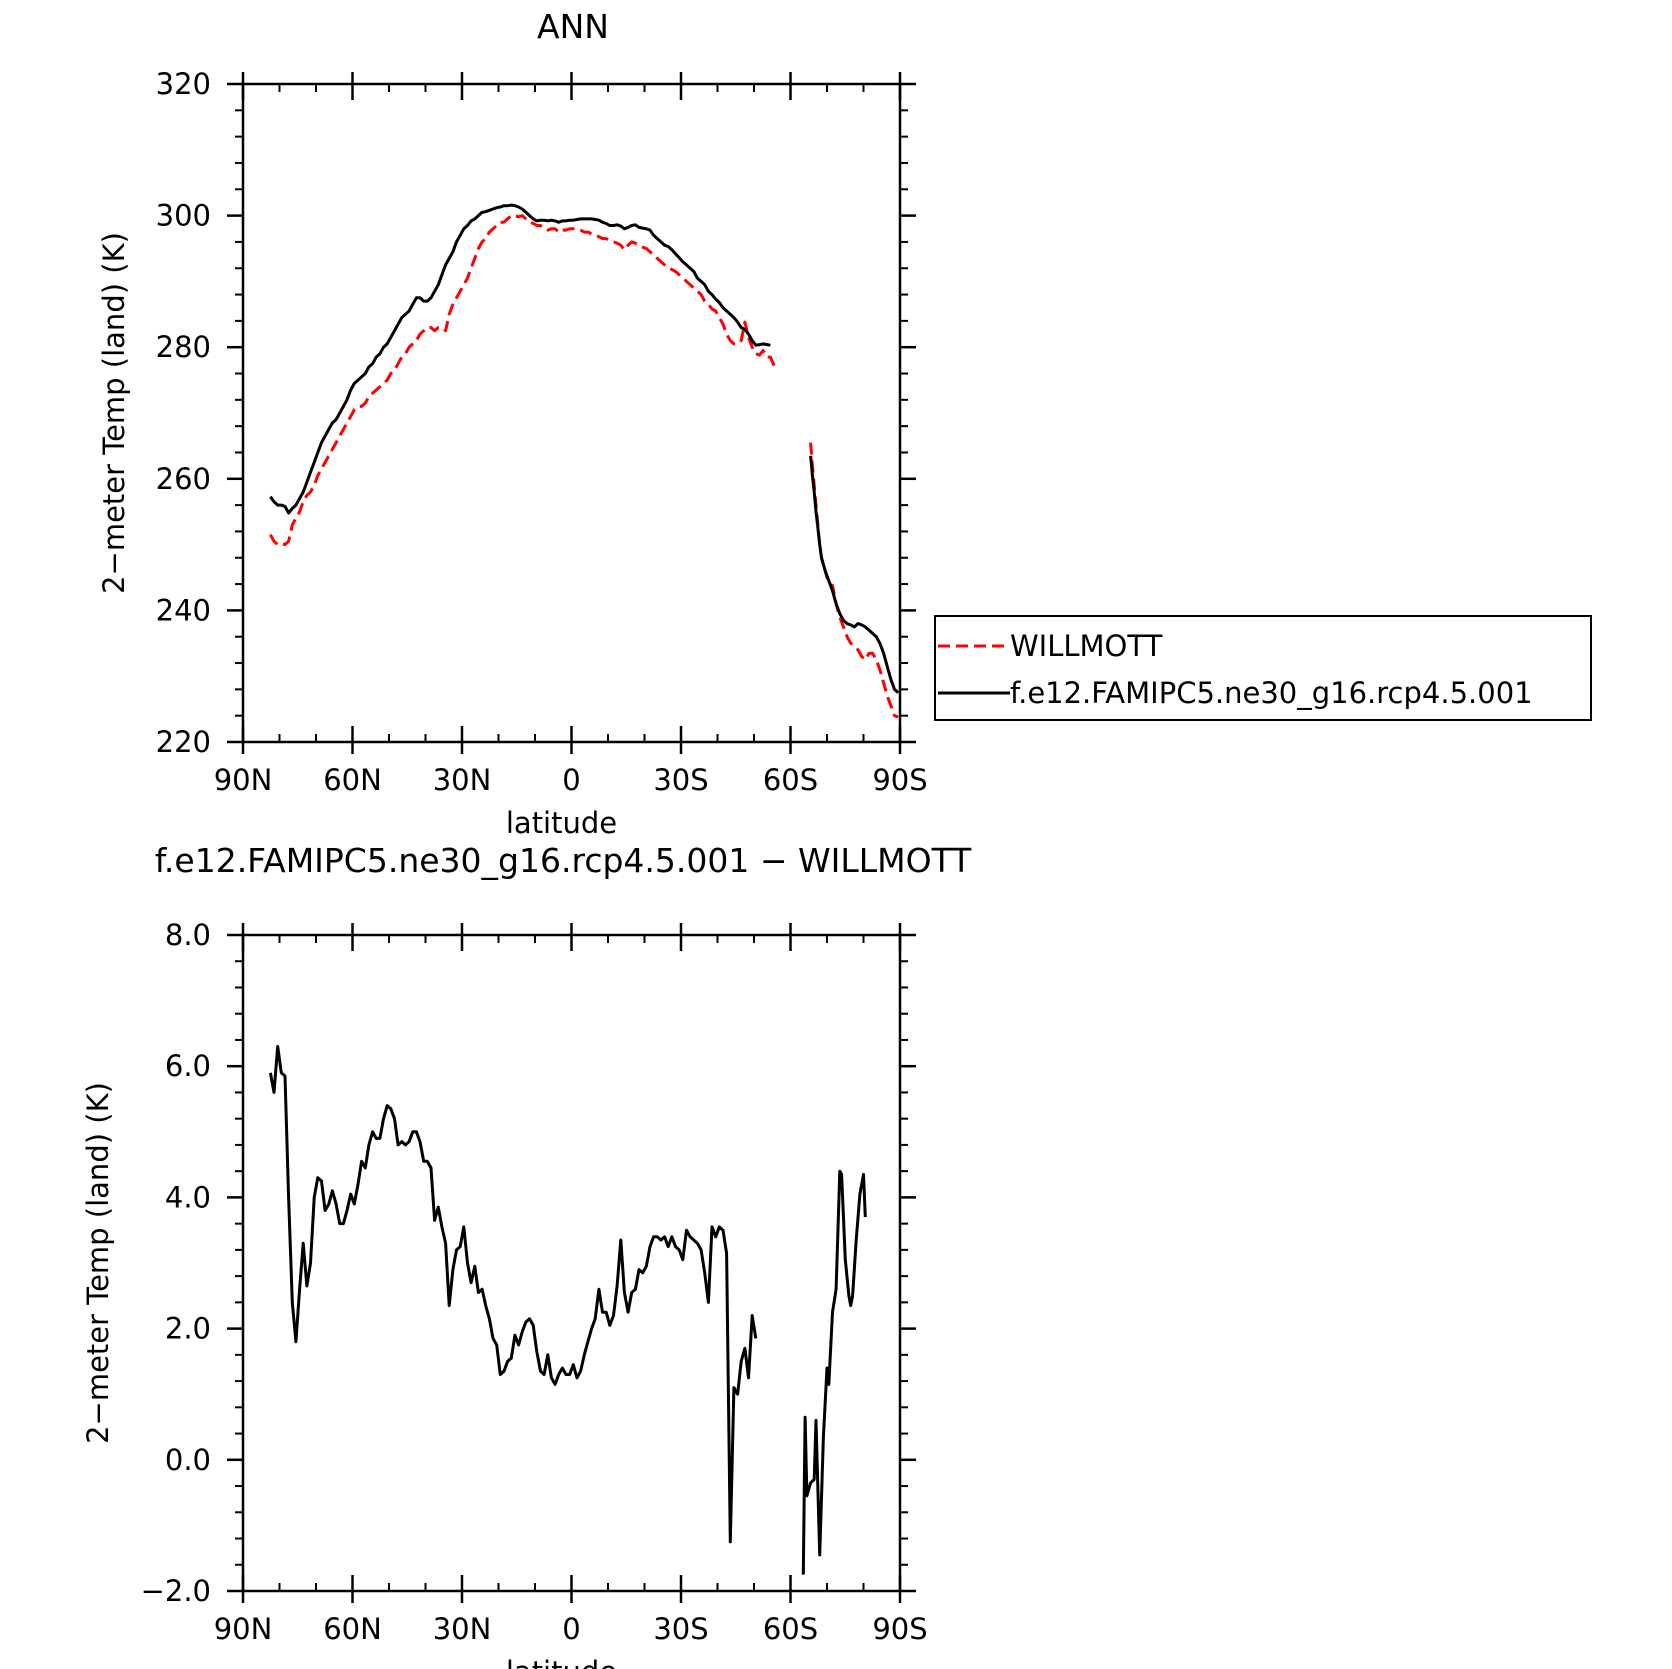 This screenshot has height=1669, width=1672. I want to click on chart-title-top: ANN, so click(573, 26).